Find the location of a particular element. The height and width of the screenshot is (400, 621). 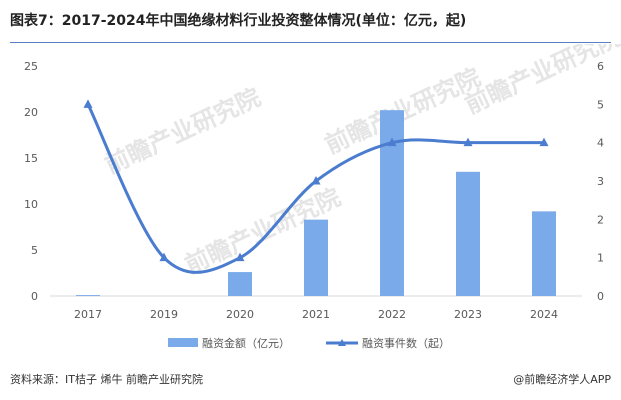

y-right-tick-label: 4 is located at coordinates (600, 143).